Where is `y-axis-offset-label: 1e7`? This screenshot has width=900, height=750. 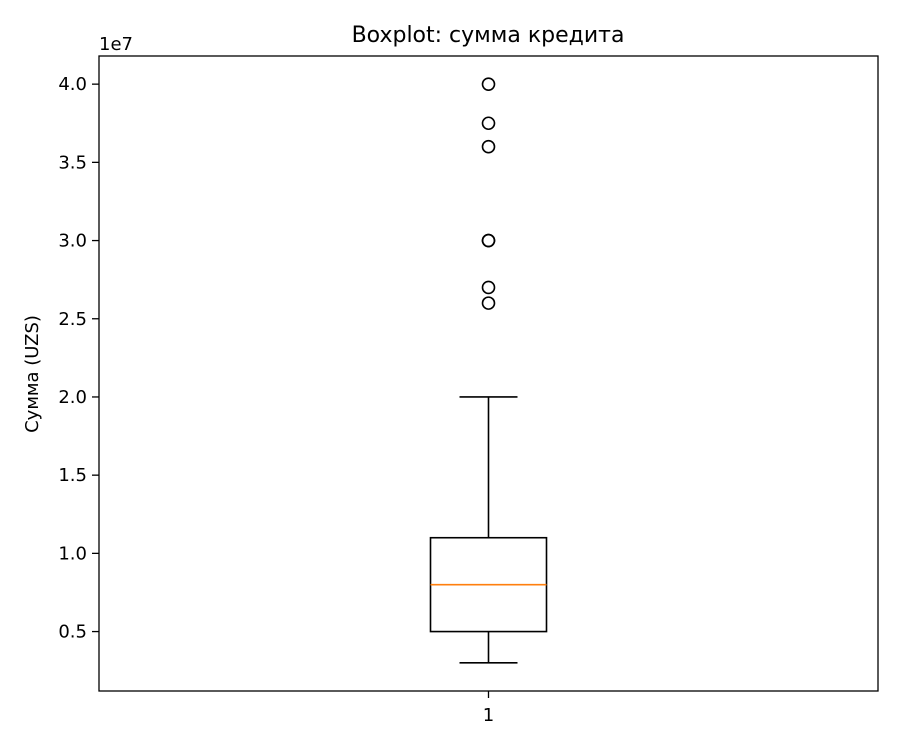
y-axis-offset-label: 1e7 is located at coordinates (116, 44).